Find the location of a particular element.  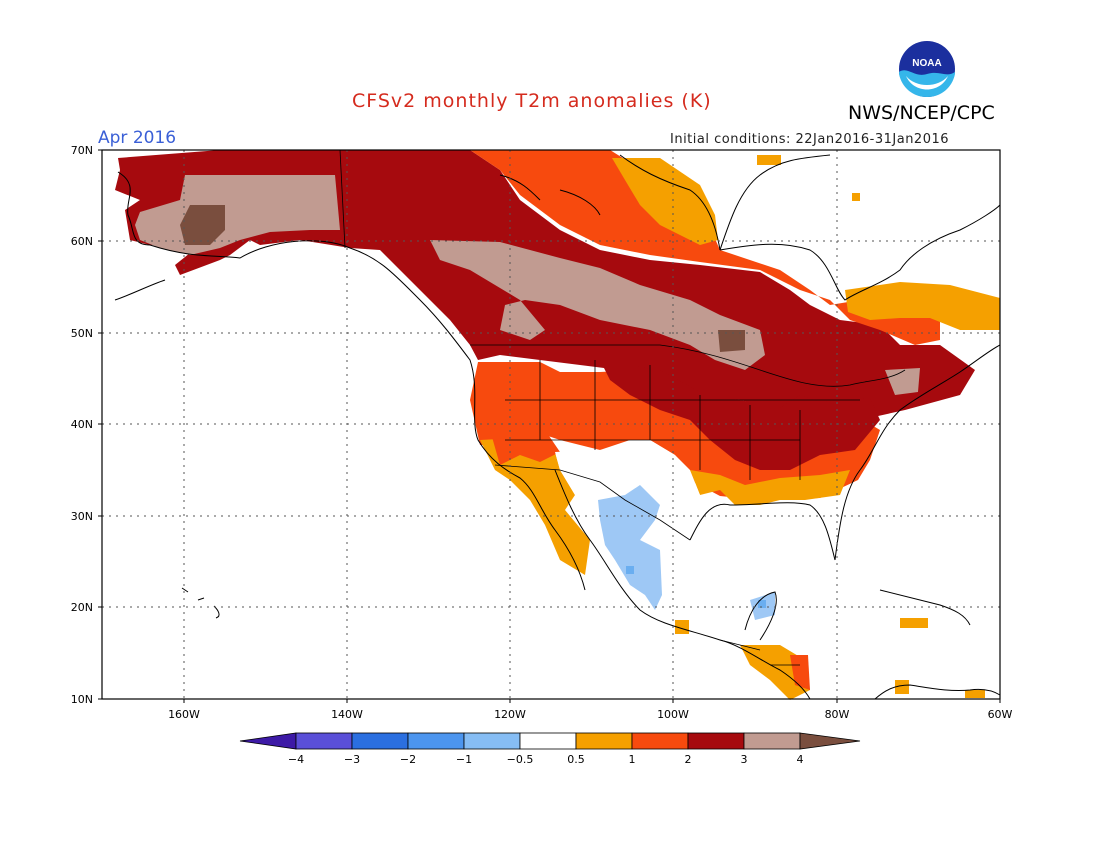

labrador-orange is located at coordinates (922, 306).